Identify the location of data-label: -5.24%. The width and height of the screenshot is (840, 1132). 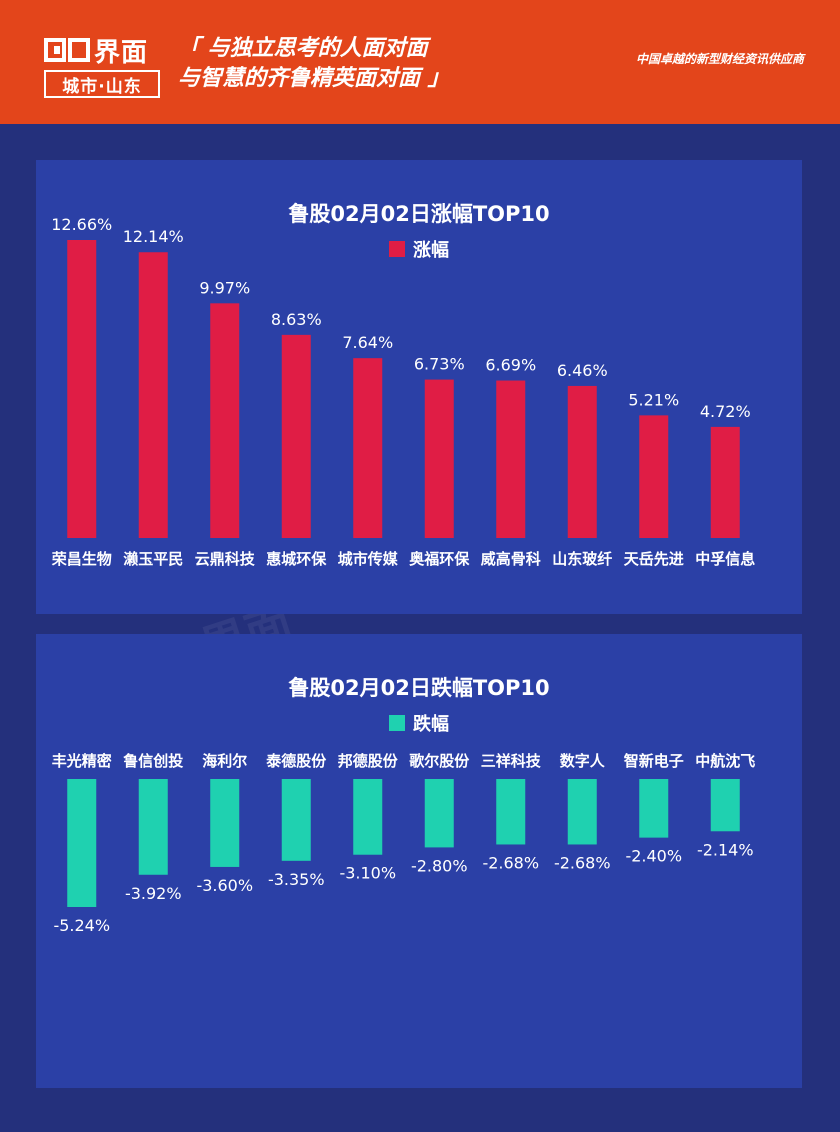
(81, 925).